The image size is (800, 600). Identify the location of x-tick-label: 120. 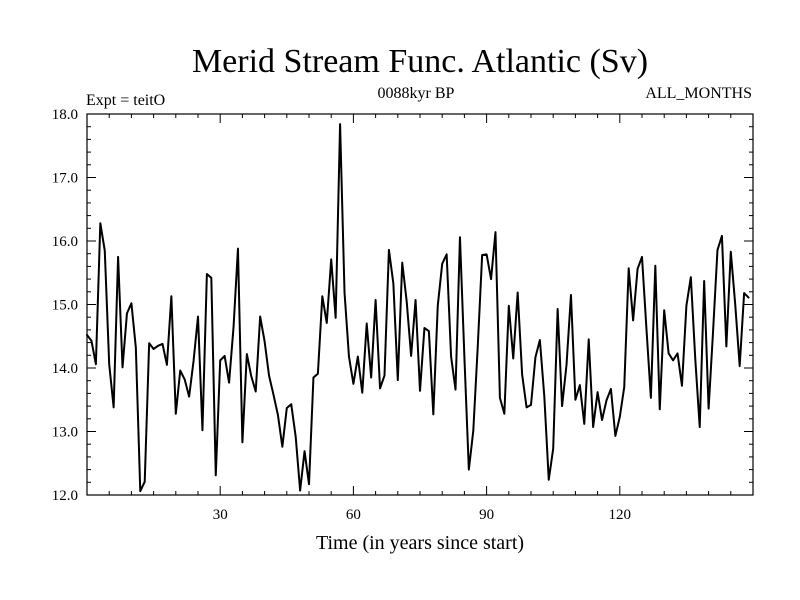
(620, 515).